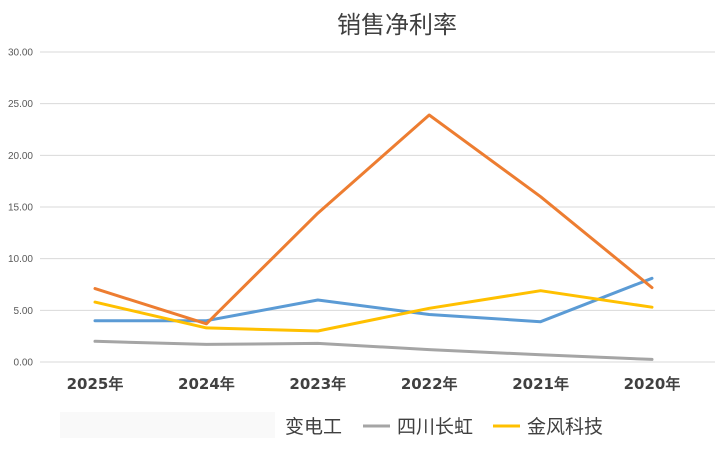 The width and height of the screenshot is (719, 453). I want to click on y-tick-label: 25.00, so click(20, 104).